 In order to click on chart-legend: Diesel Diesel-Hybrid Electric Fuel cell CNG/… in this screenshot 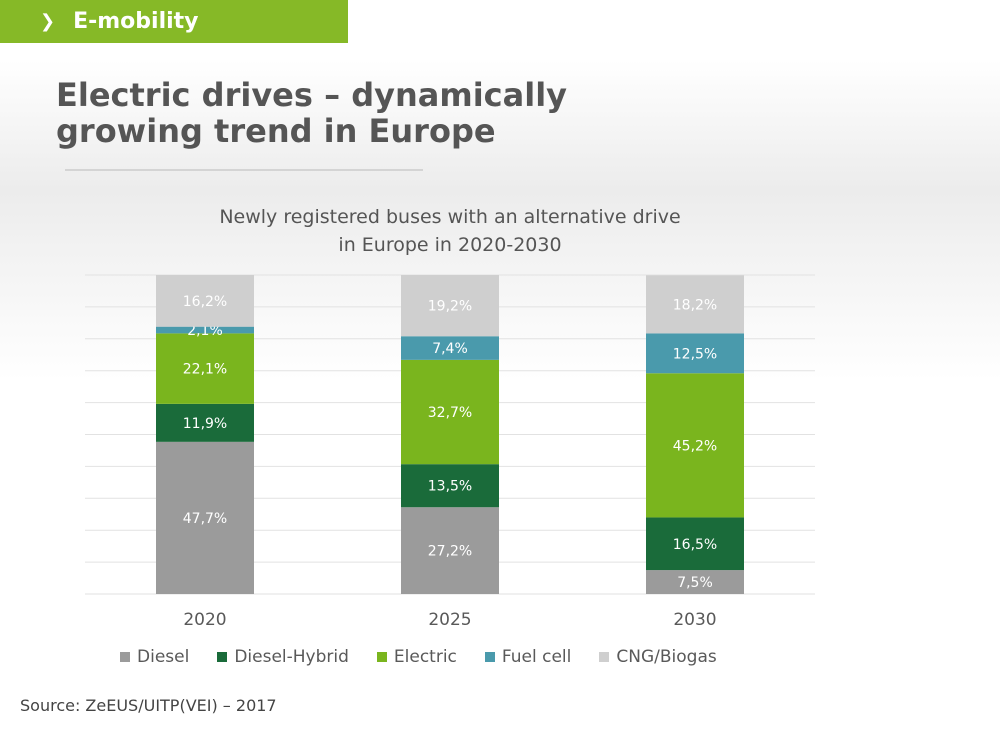, I will do `click(470, 657)`.